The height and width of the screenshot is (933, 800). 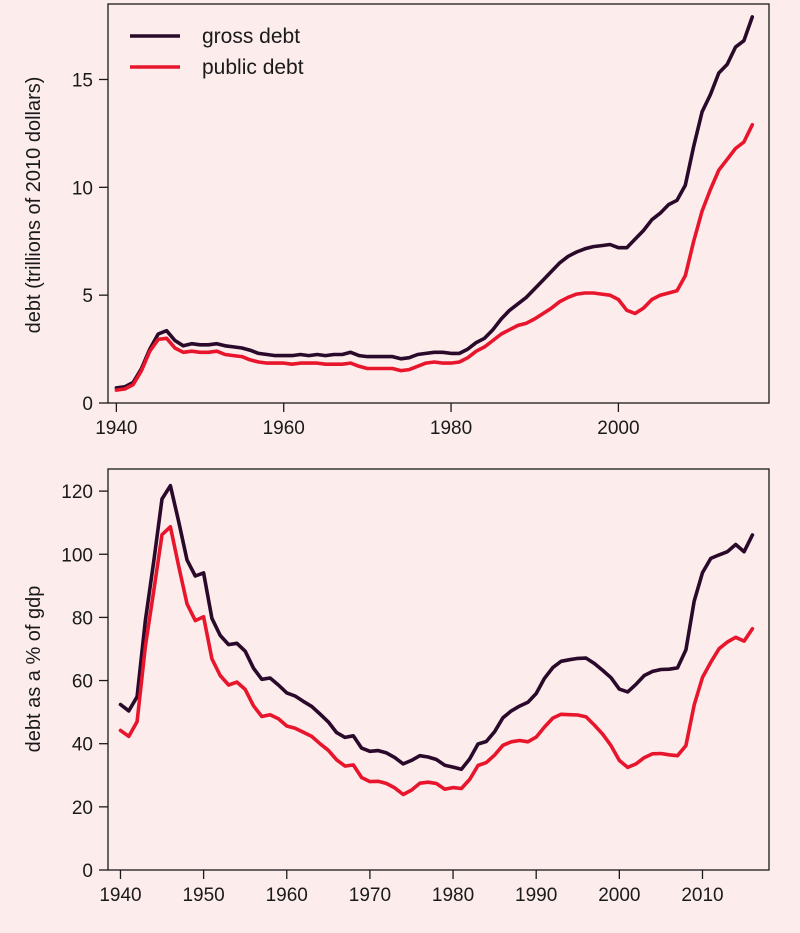 What do you see at coordinates (287, 895) in the screenshot?
I see `debt-gdp-x-tick-label: 1960` at bounding box center [287, 895].